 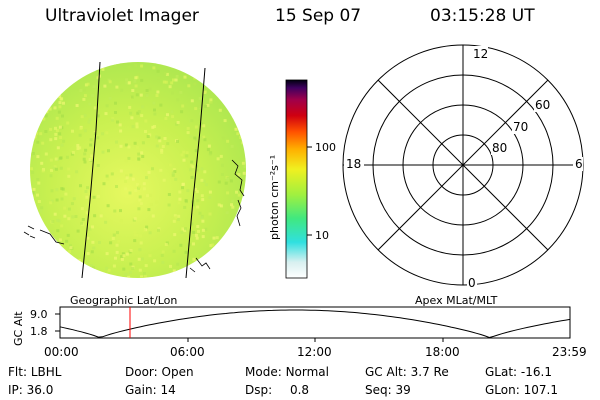 What do you see at coordinates (518, 372) in the screenshot?
I see `status-glat: GLat: -16.1` at bounding box center [518, 372].